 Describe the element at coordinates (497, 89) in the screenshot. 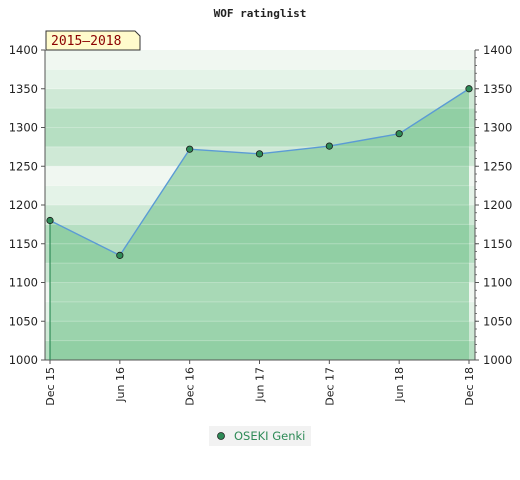

I see `y-tick-label-right: 1350` at that location.